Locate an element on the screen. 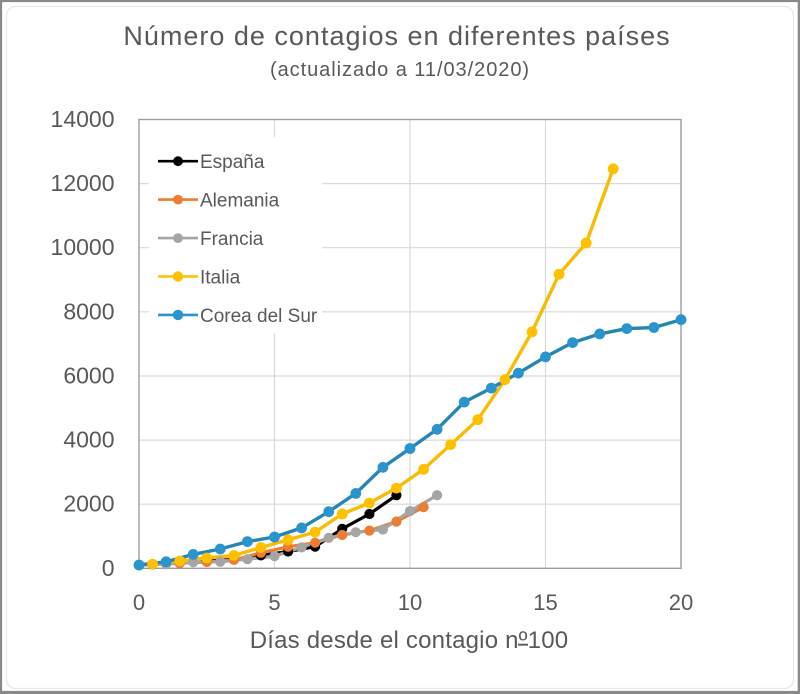 Image resolution: width=800 pixels, height=694 pixels. svg-text: 6000 is located at coordinates (88, 376).